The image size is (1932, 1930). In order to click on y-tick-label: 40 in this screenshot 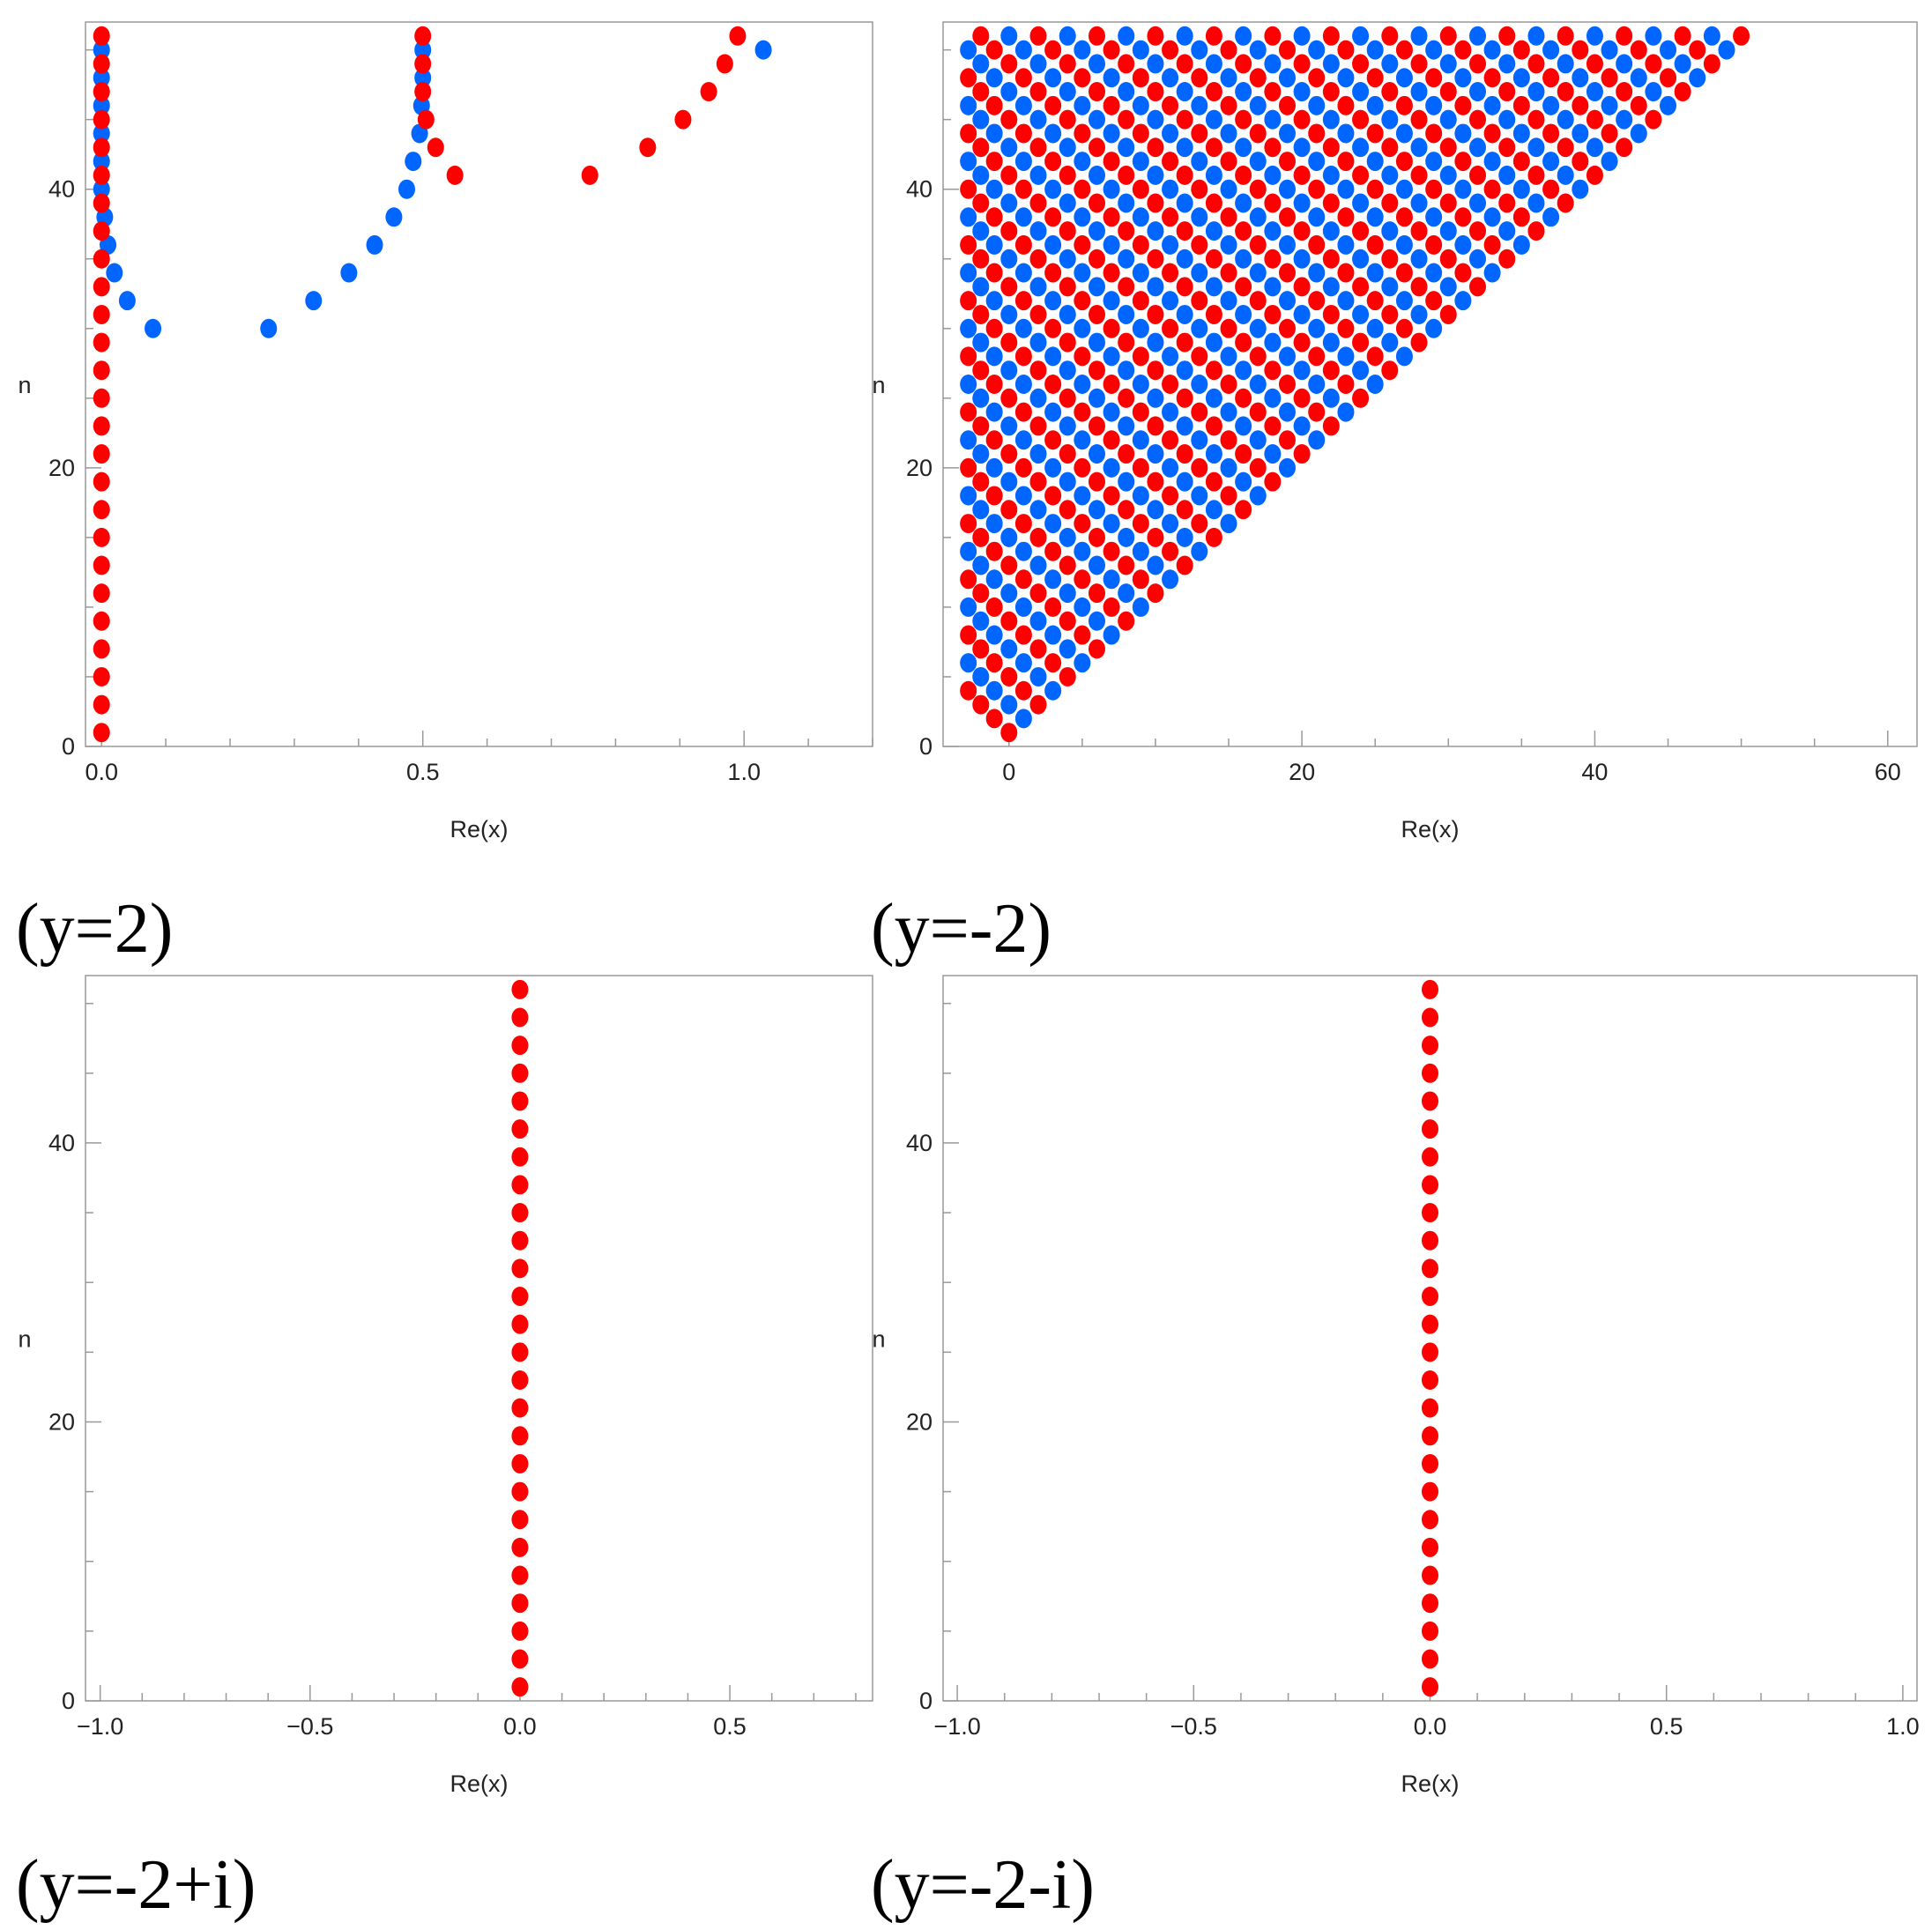, I will do `click(919, 189)`.